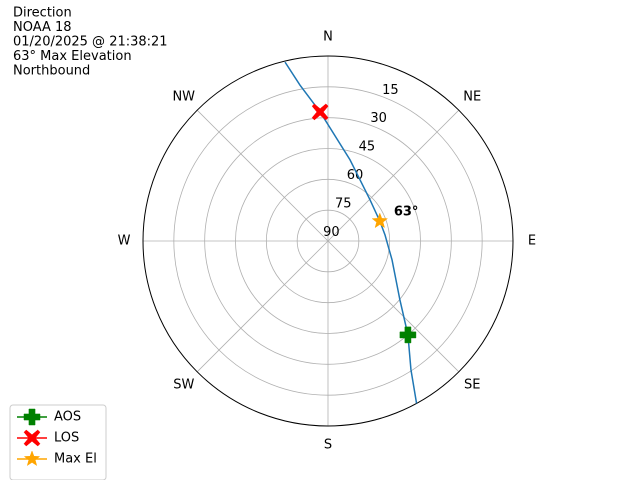 The height and width of the screenshot is (484, 640). Describe the element at coordinates (320, 112) in the screenshot. I see `marker-x` at that location.